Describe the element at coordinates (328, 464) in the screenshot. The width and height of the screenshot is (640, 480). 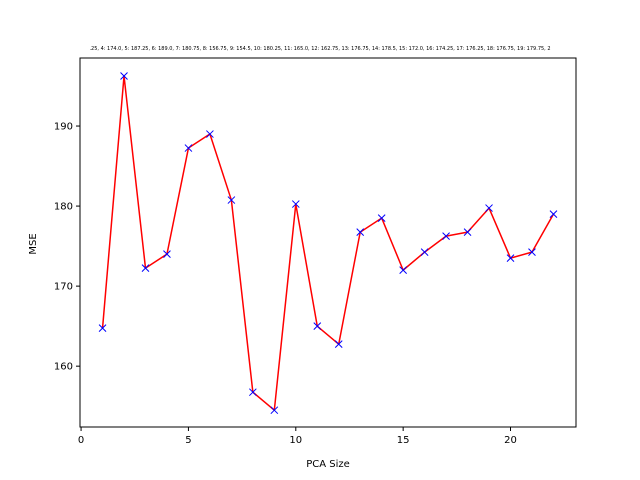
I see `x-axis-label: PCA Size` at that location.